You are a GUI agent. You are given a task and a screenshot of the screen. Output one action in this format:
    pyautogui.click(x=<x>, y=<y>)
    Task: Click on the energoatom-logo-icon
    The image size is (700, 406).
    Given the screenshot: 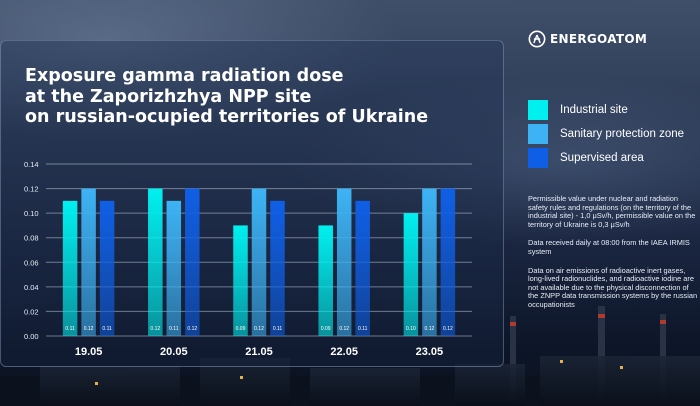 What is the action you would take?
    pyautogui.click(x=537, y=39)
    